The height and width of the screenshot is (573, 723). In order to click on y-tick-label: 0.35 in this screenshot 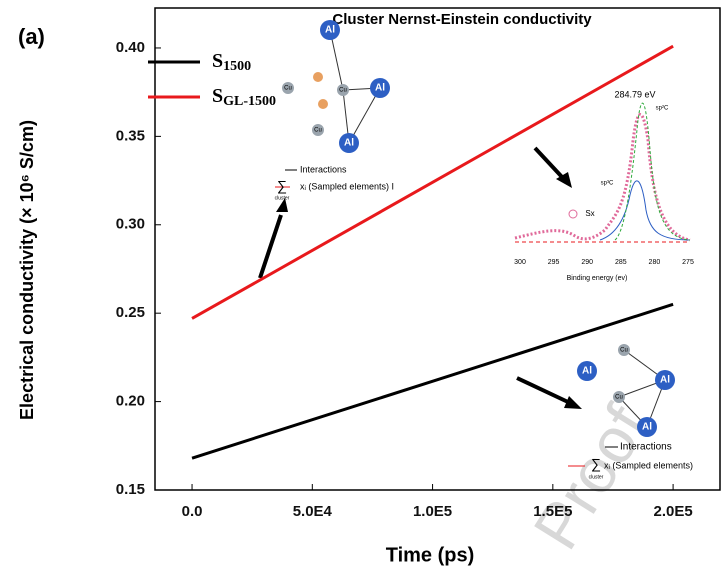, I will do `click(130, 135)`.